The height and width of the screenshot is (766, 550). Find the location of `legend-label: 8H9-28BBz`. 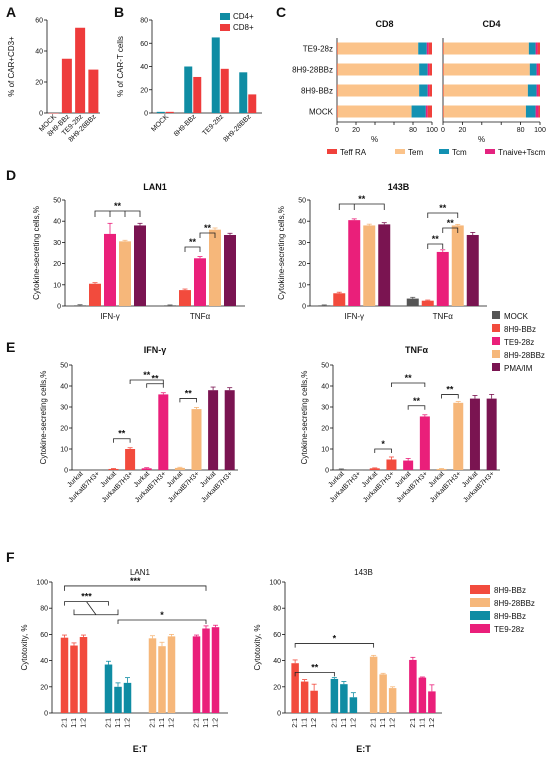

legend-label: 8H9-28BBz is located at coordinates (514, 603).